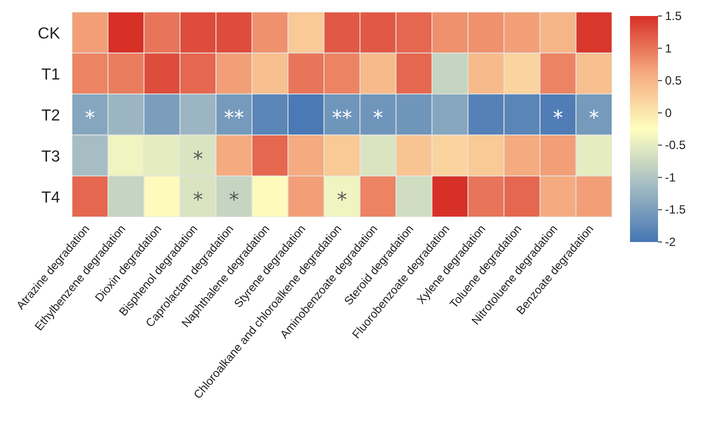 The height and width of the screenshot is (432, 708). Describe the element at coordinates (673, 81) in the screenshot. I see `color-bar-label: 0.5` at that location.